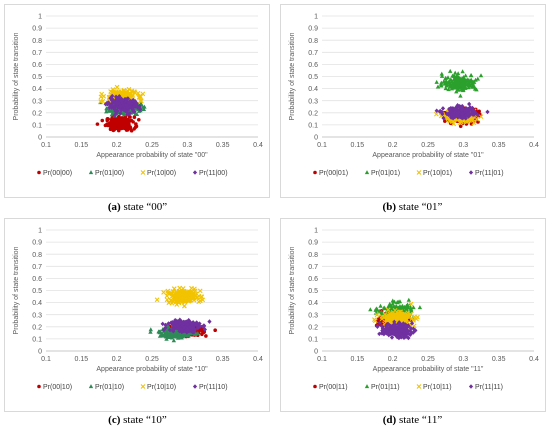  What do you see at coordinates (313, 279) in the screenshot?
I see `chart-d-ytick-label: 0.6` at bounding box center [313, 279].